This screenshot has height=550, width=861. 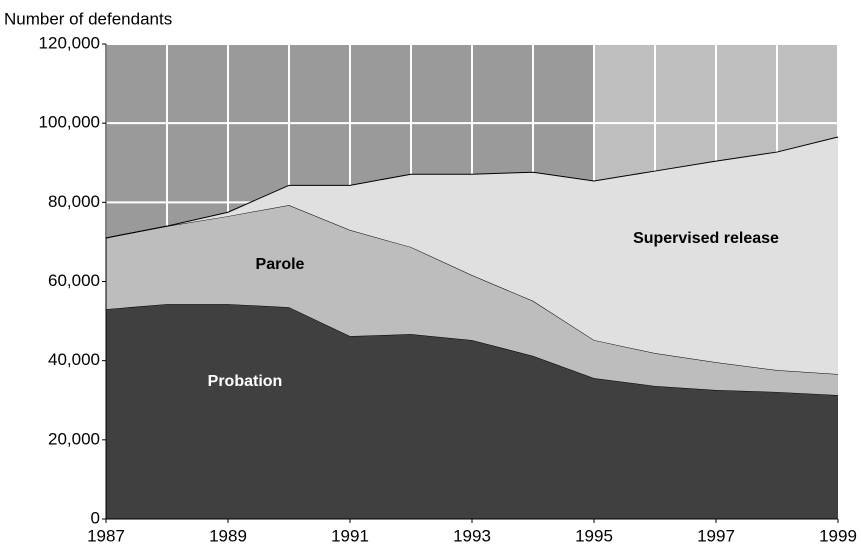 What do you see at coordinates (706, 238) in the screenshot?
I see `series-label: Supervised release` at bounding box center [706, 238].